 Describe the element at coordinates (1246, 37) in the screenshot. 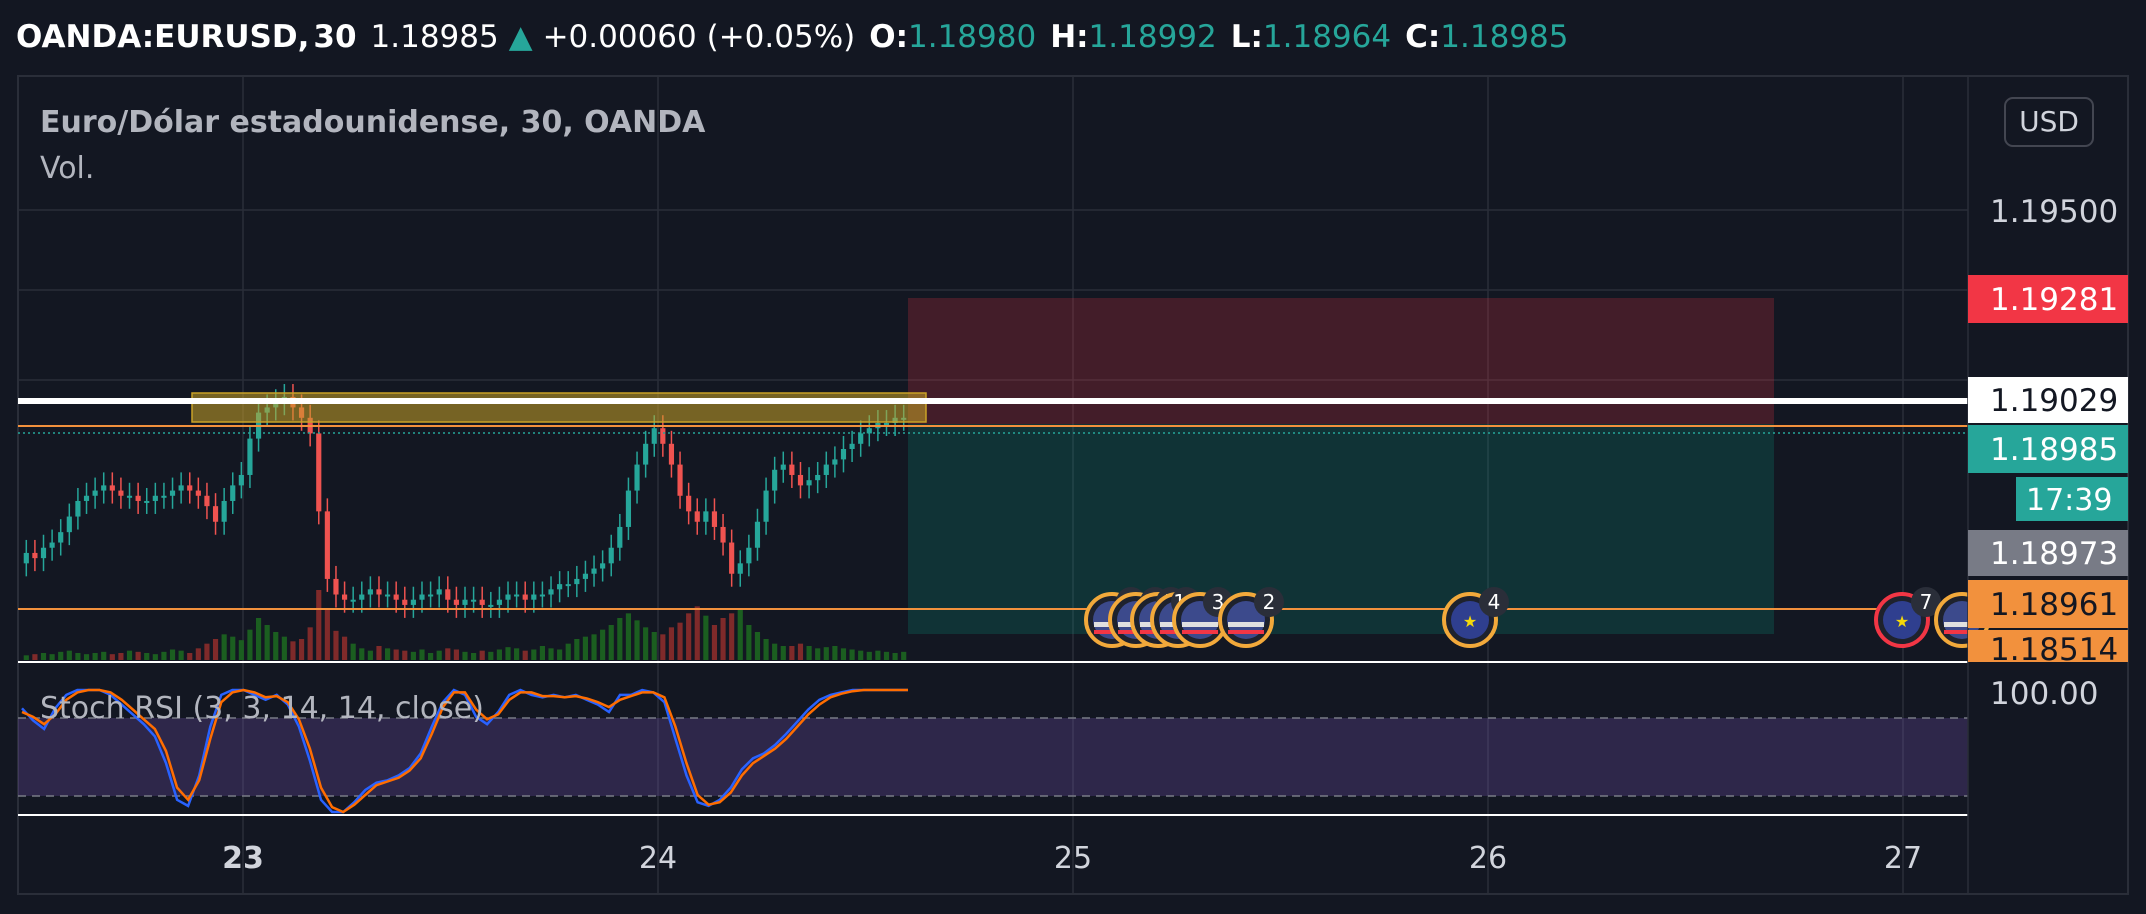

I see `low-label: L:` at that location.